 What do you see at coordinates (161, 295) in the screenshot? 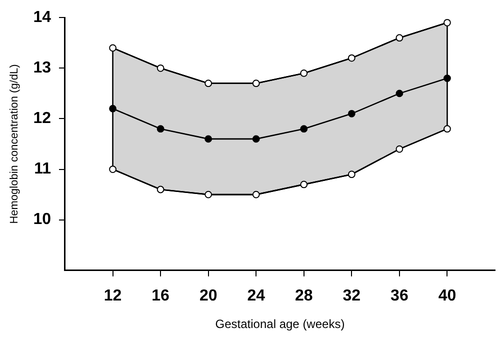
I see `x-tick-label: 16` at bounding box center [161, 295].